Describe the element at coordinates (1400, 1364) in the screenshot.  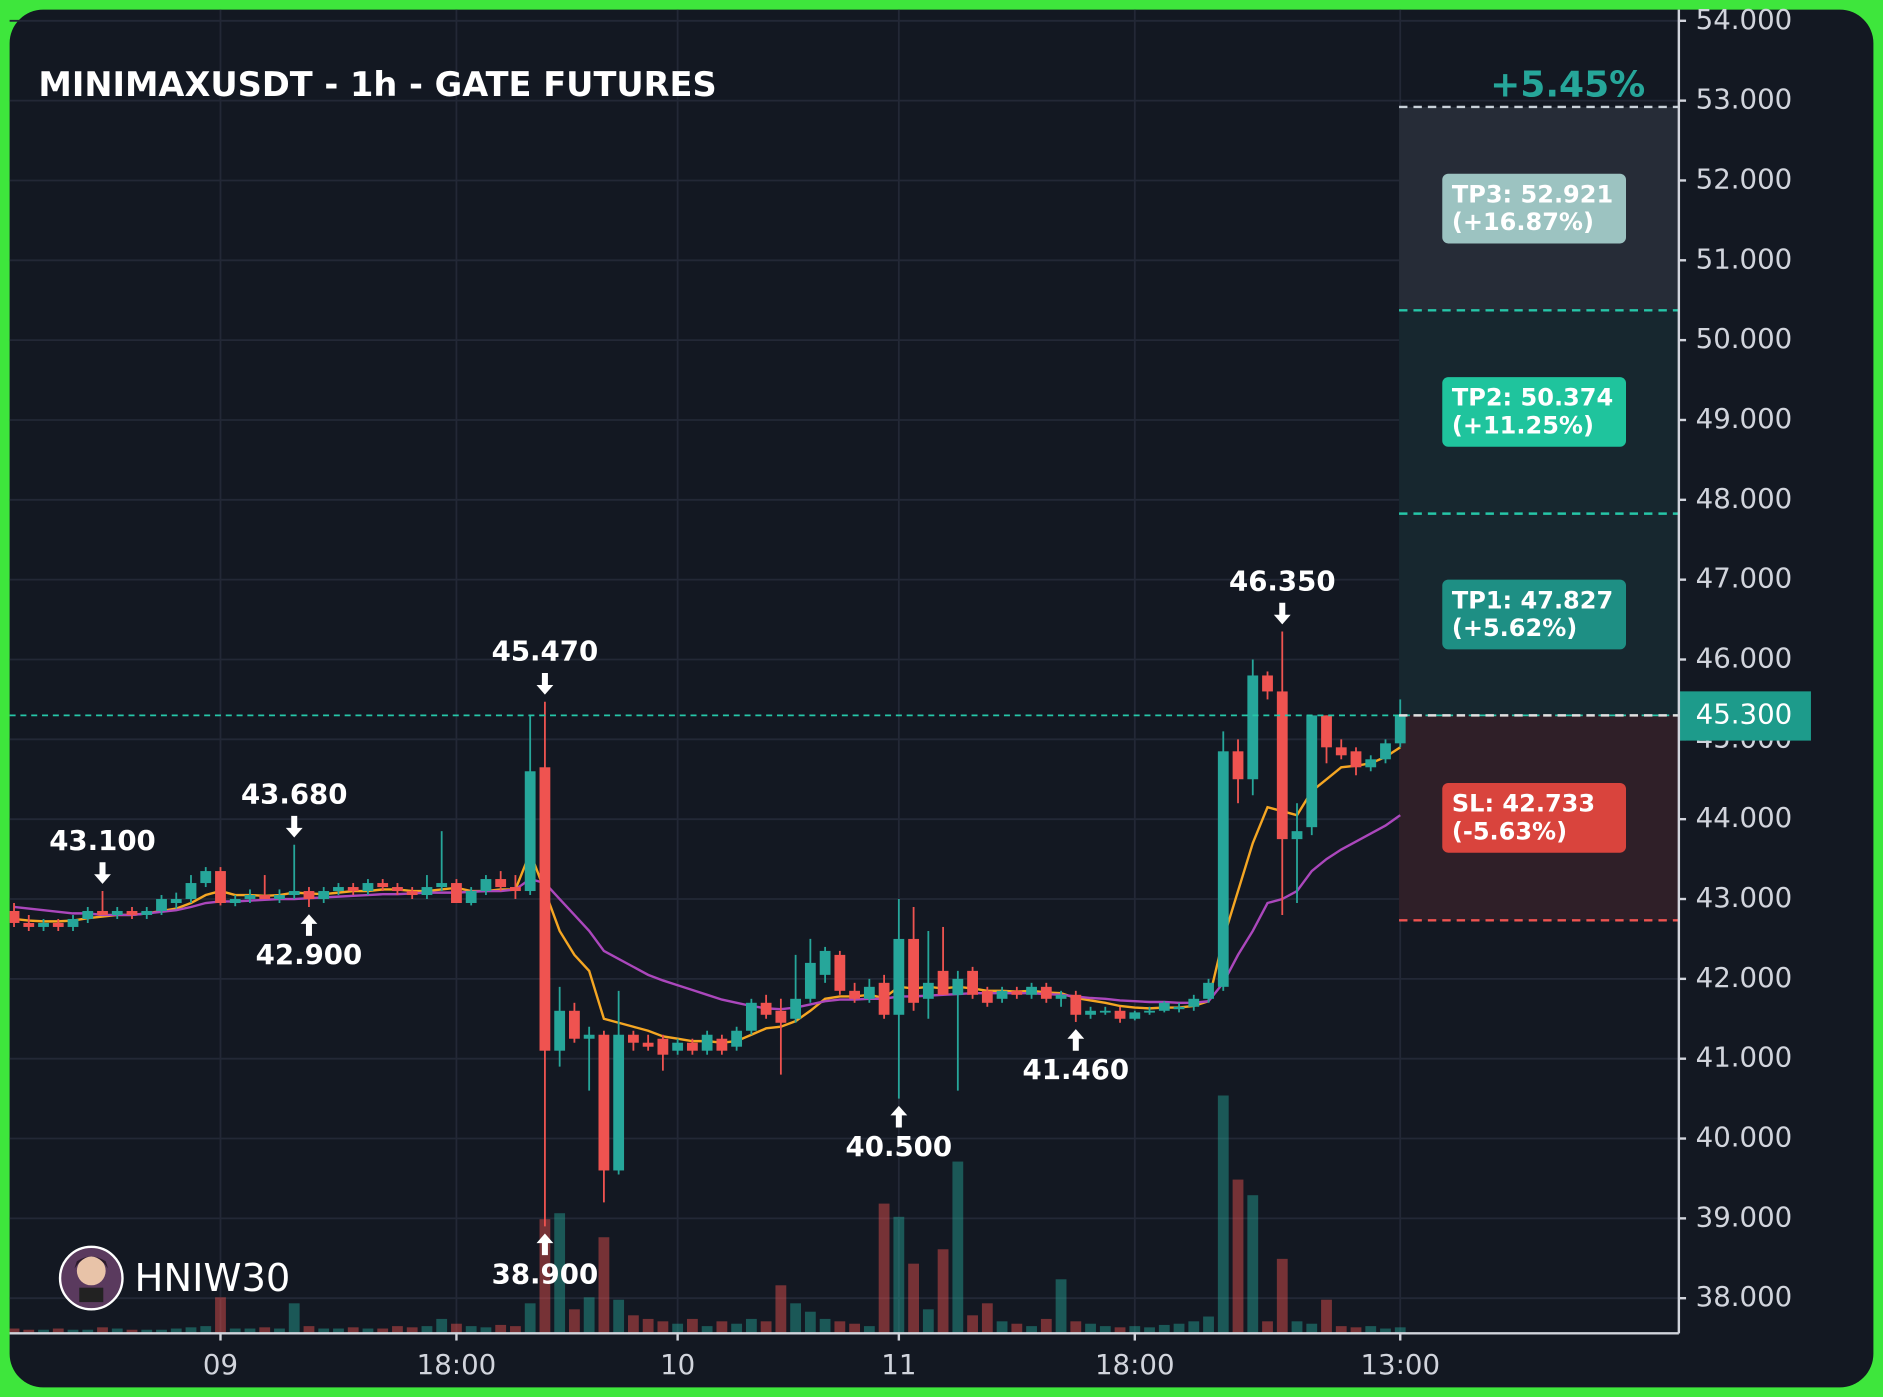
I see `x-tick-label: 13:00` at that location.